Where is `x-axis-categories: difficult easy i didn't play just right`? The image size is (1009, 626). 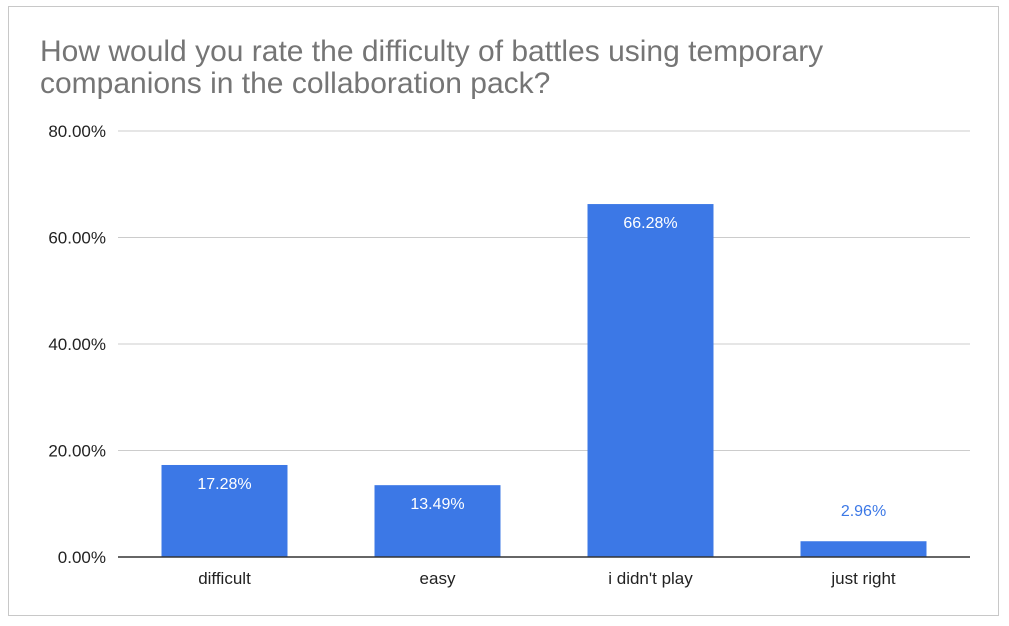
x-axis-categories: difficult easy i didn't play just right is located at coordinates (547, 578).